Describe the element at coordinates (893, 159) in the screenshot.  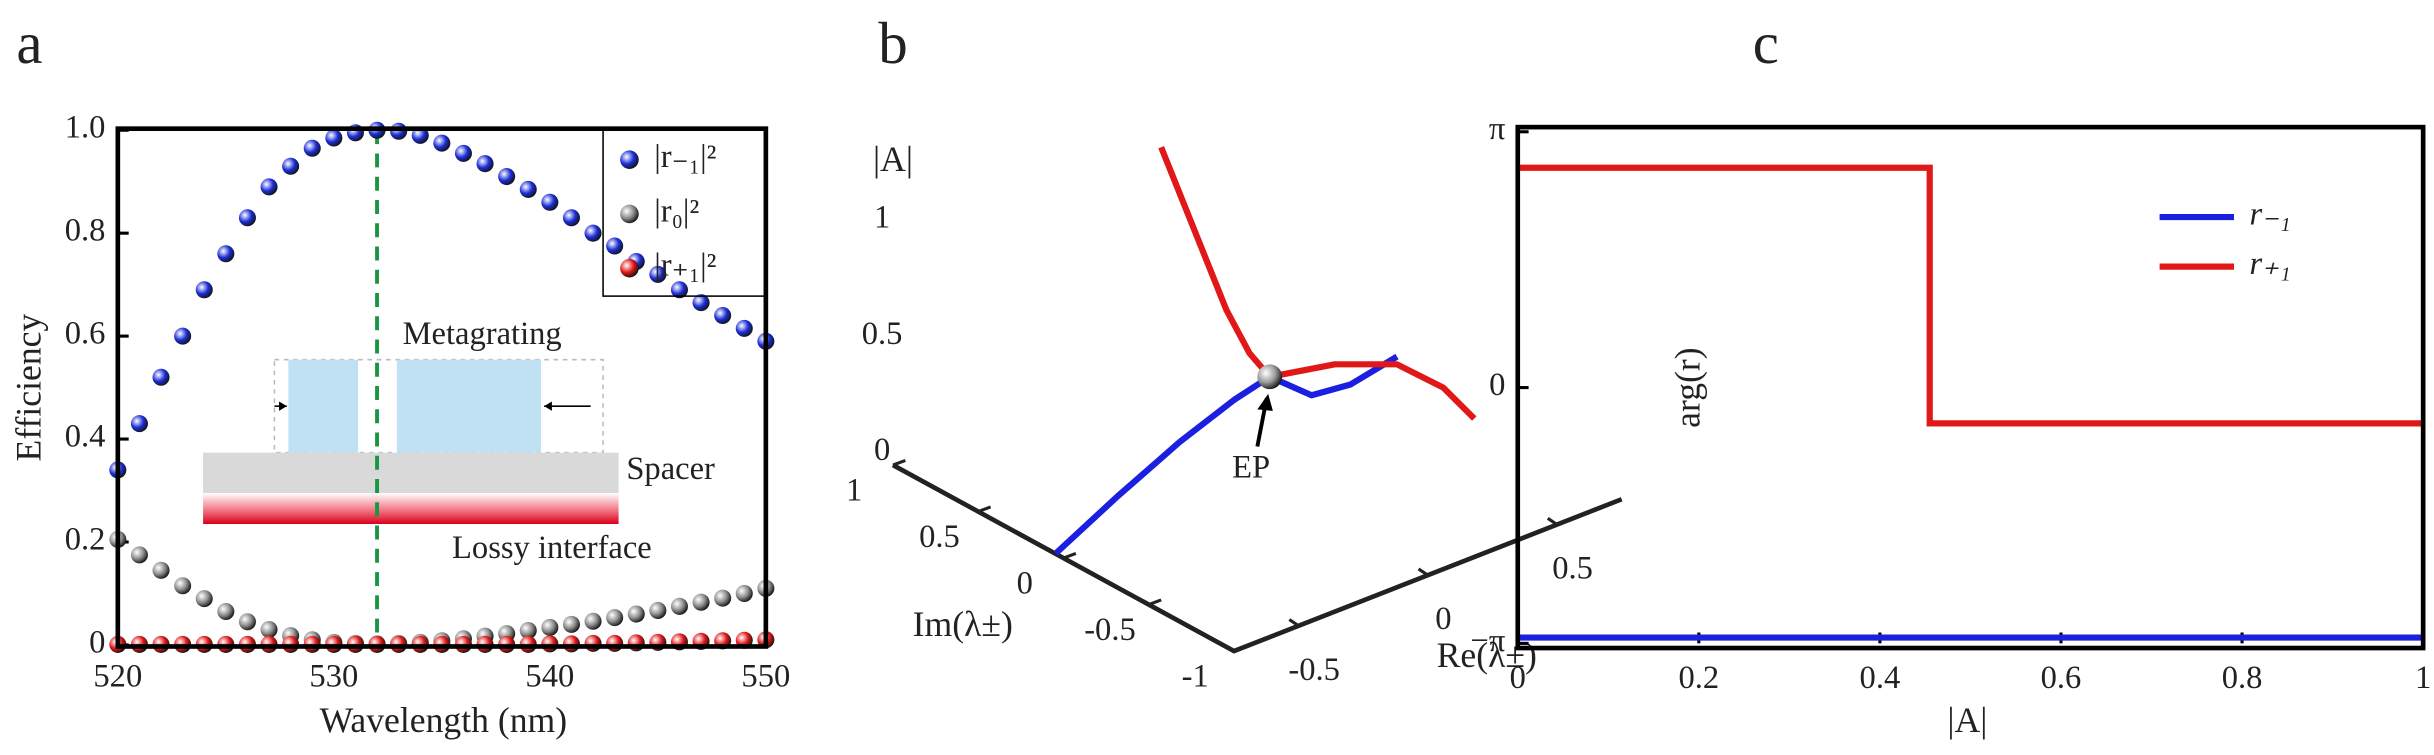
I see `z-axis-label: |A|` at that location.